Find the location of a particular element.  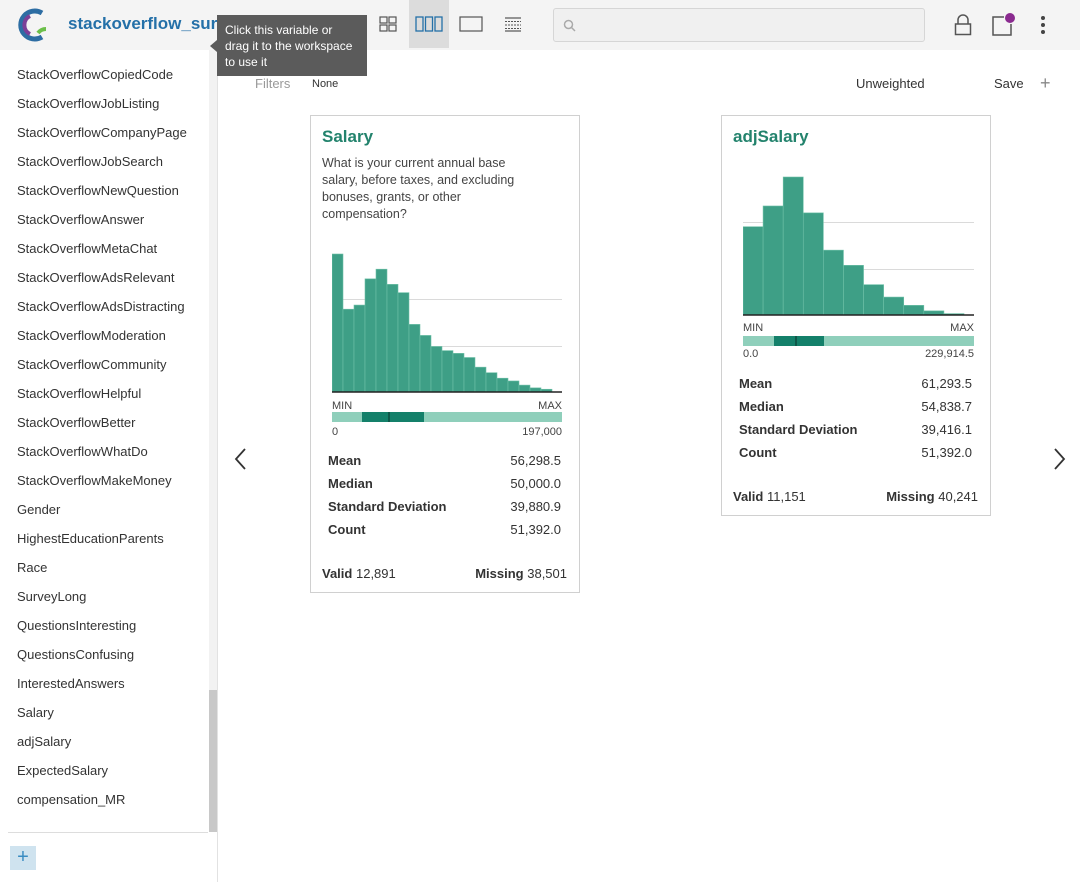

range-summary: MIN MAX 0.0 229,914.5 is located at coordinates (858, 342).